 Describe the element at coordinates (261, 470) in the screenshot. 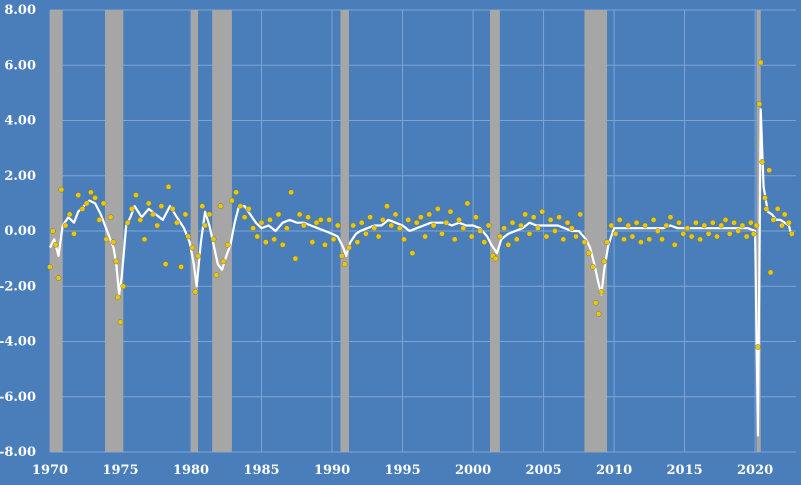

I see `x-tick-label: 1985` at that location.